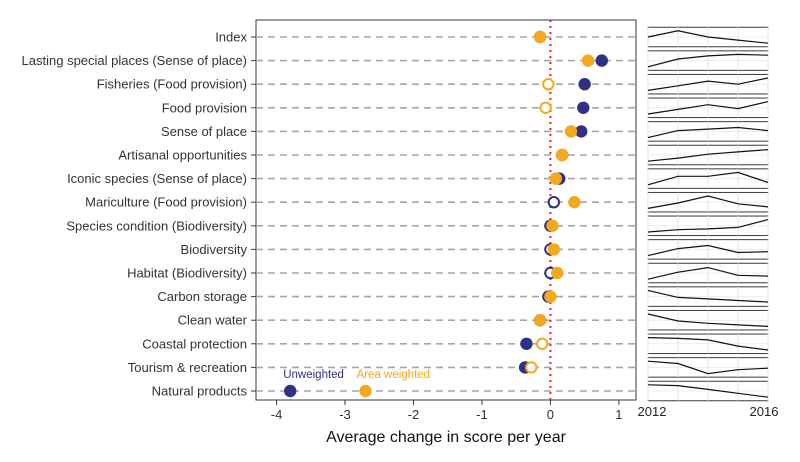  I want to click on sparkline-start-label: 2012, so click(652, 411).